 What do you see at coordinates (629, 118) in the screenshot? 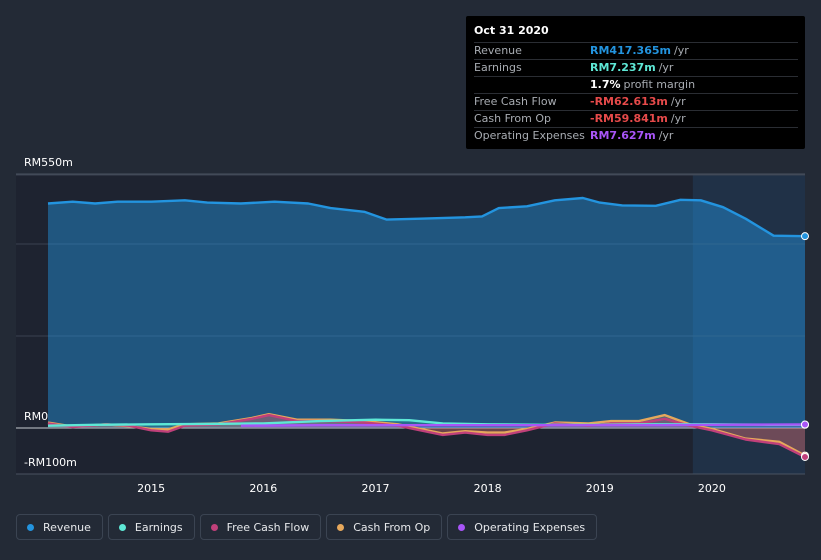
I see `tooltip-row-value: -RM59.841m` at bounding box center [629, 118].